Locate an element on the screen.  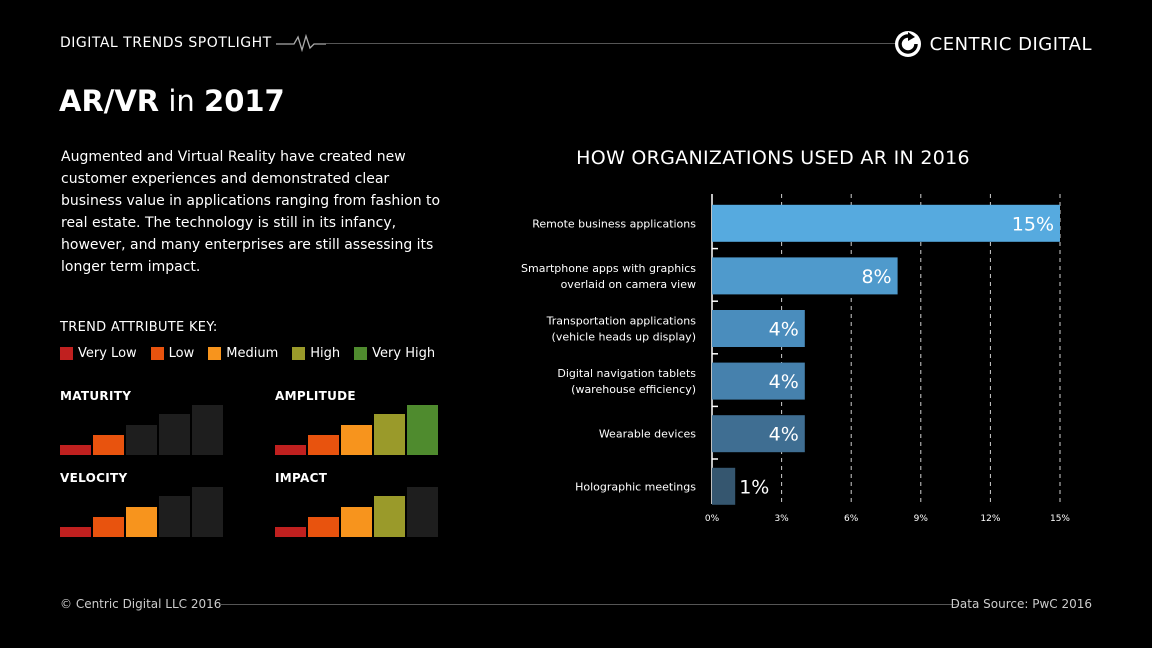
legend-item-very-low: Very Low is located at coordinates (98, 353).